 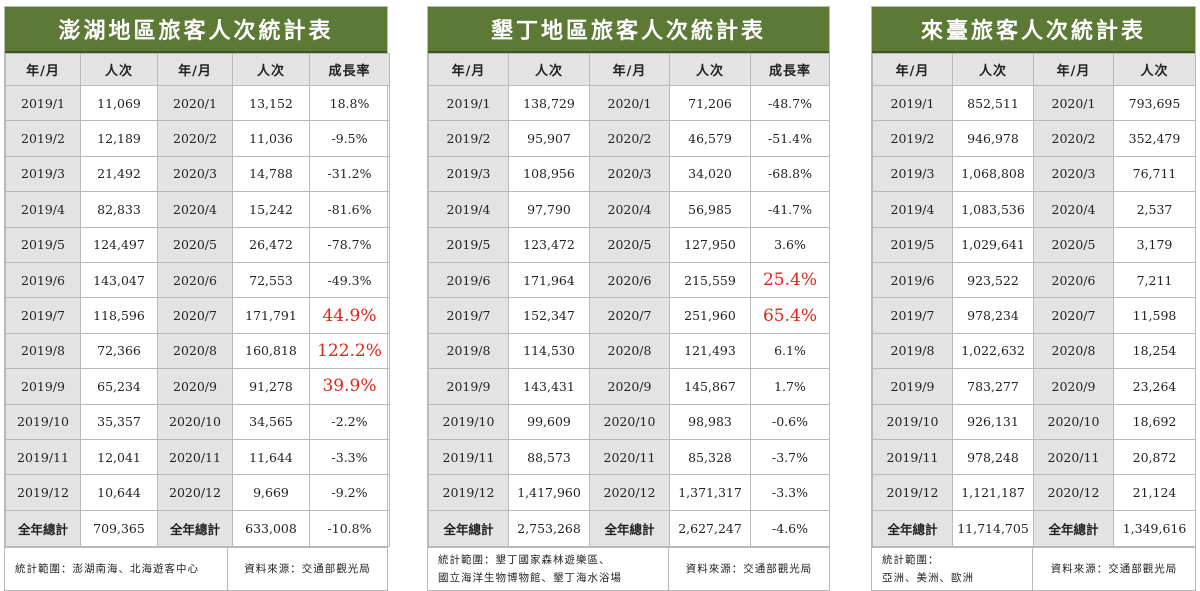 What do you see at coordinates (43, 457) in the screenshot?
I see `month-2019-cell: 2019/11` at bounding box center [43, 457].